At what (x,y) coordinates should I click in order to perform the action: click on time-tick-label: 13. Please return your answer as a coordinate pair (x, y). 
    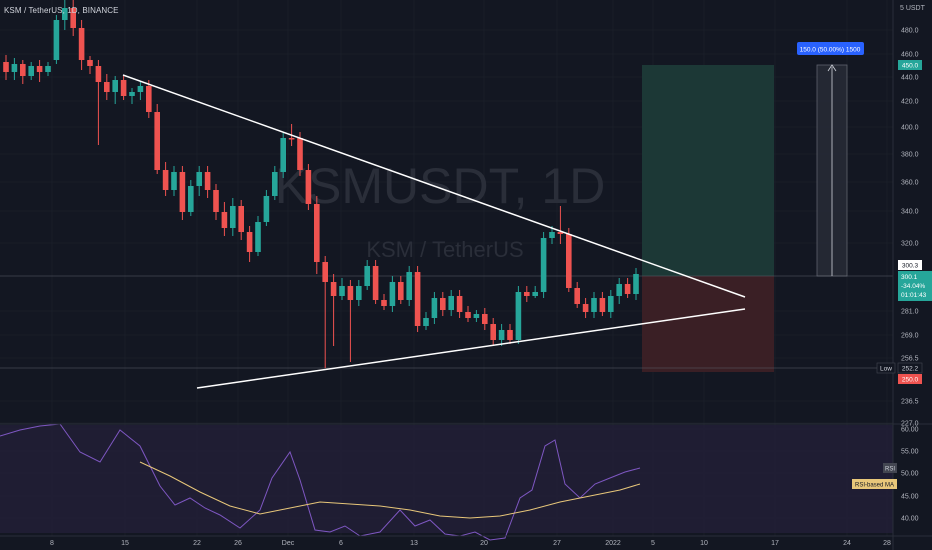
    Looking at the image, I should click on (414, 543).